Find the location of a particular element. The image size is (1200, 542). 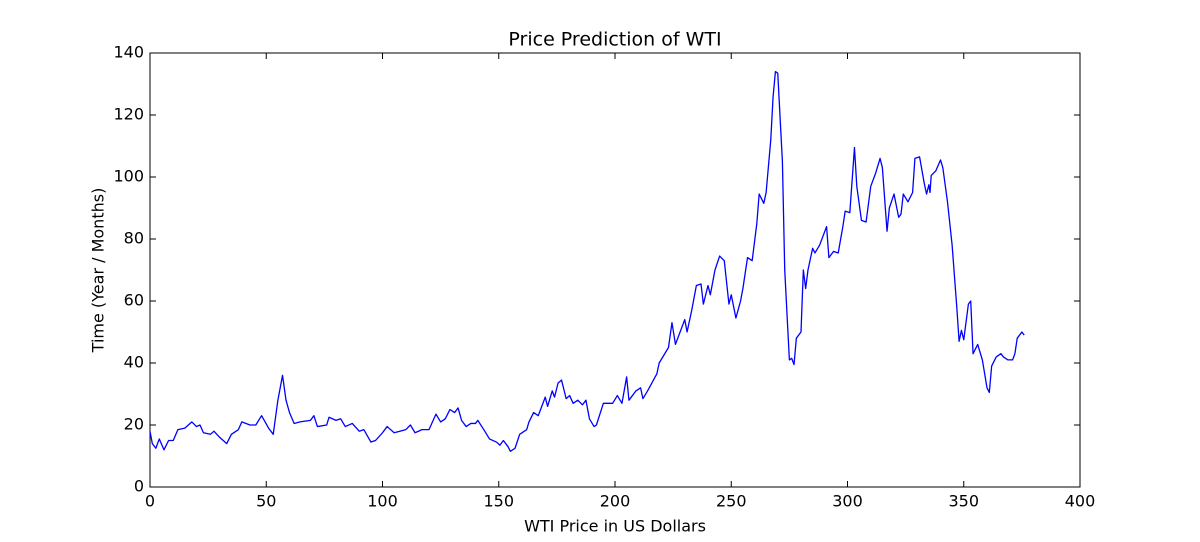

y-tick-label: 60 is located at coordinates (134, 300).